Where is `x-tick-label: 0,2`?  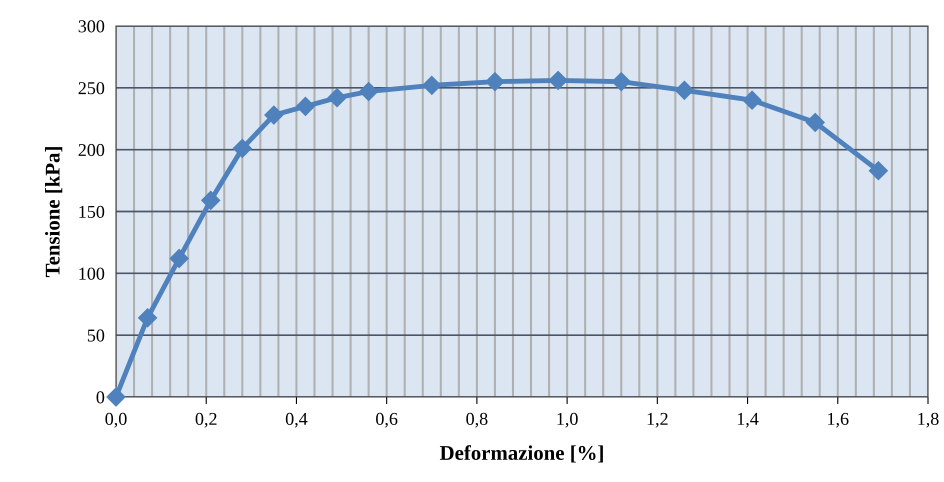 x-tick-label: 0,2 is located at coordinates (206, 420).